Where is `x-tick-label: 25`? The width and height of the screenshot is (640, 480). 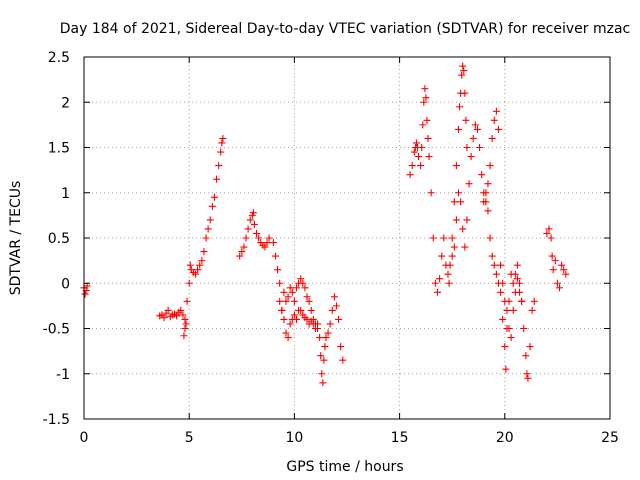
x-tick-label: 25 is located at coordinates (610, 438).